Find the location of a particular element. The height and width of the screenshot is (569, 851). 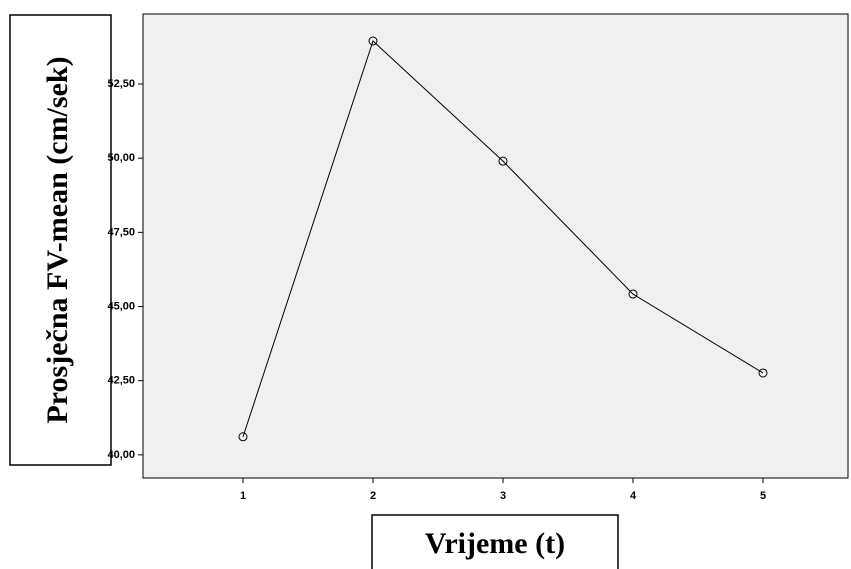

y-tick-label: 47,50 is located at coordinates (121, 232).